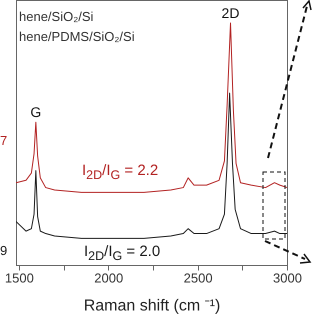  I want to click on x-tick-label: 1500, so click(19, 278).